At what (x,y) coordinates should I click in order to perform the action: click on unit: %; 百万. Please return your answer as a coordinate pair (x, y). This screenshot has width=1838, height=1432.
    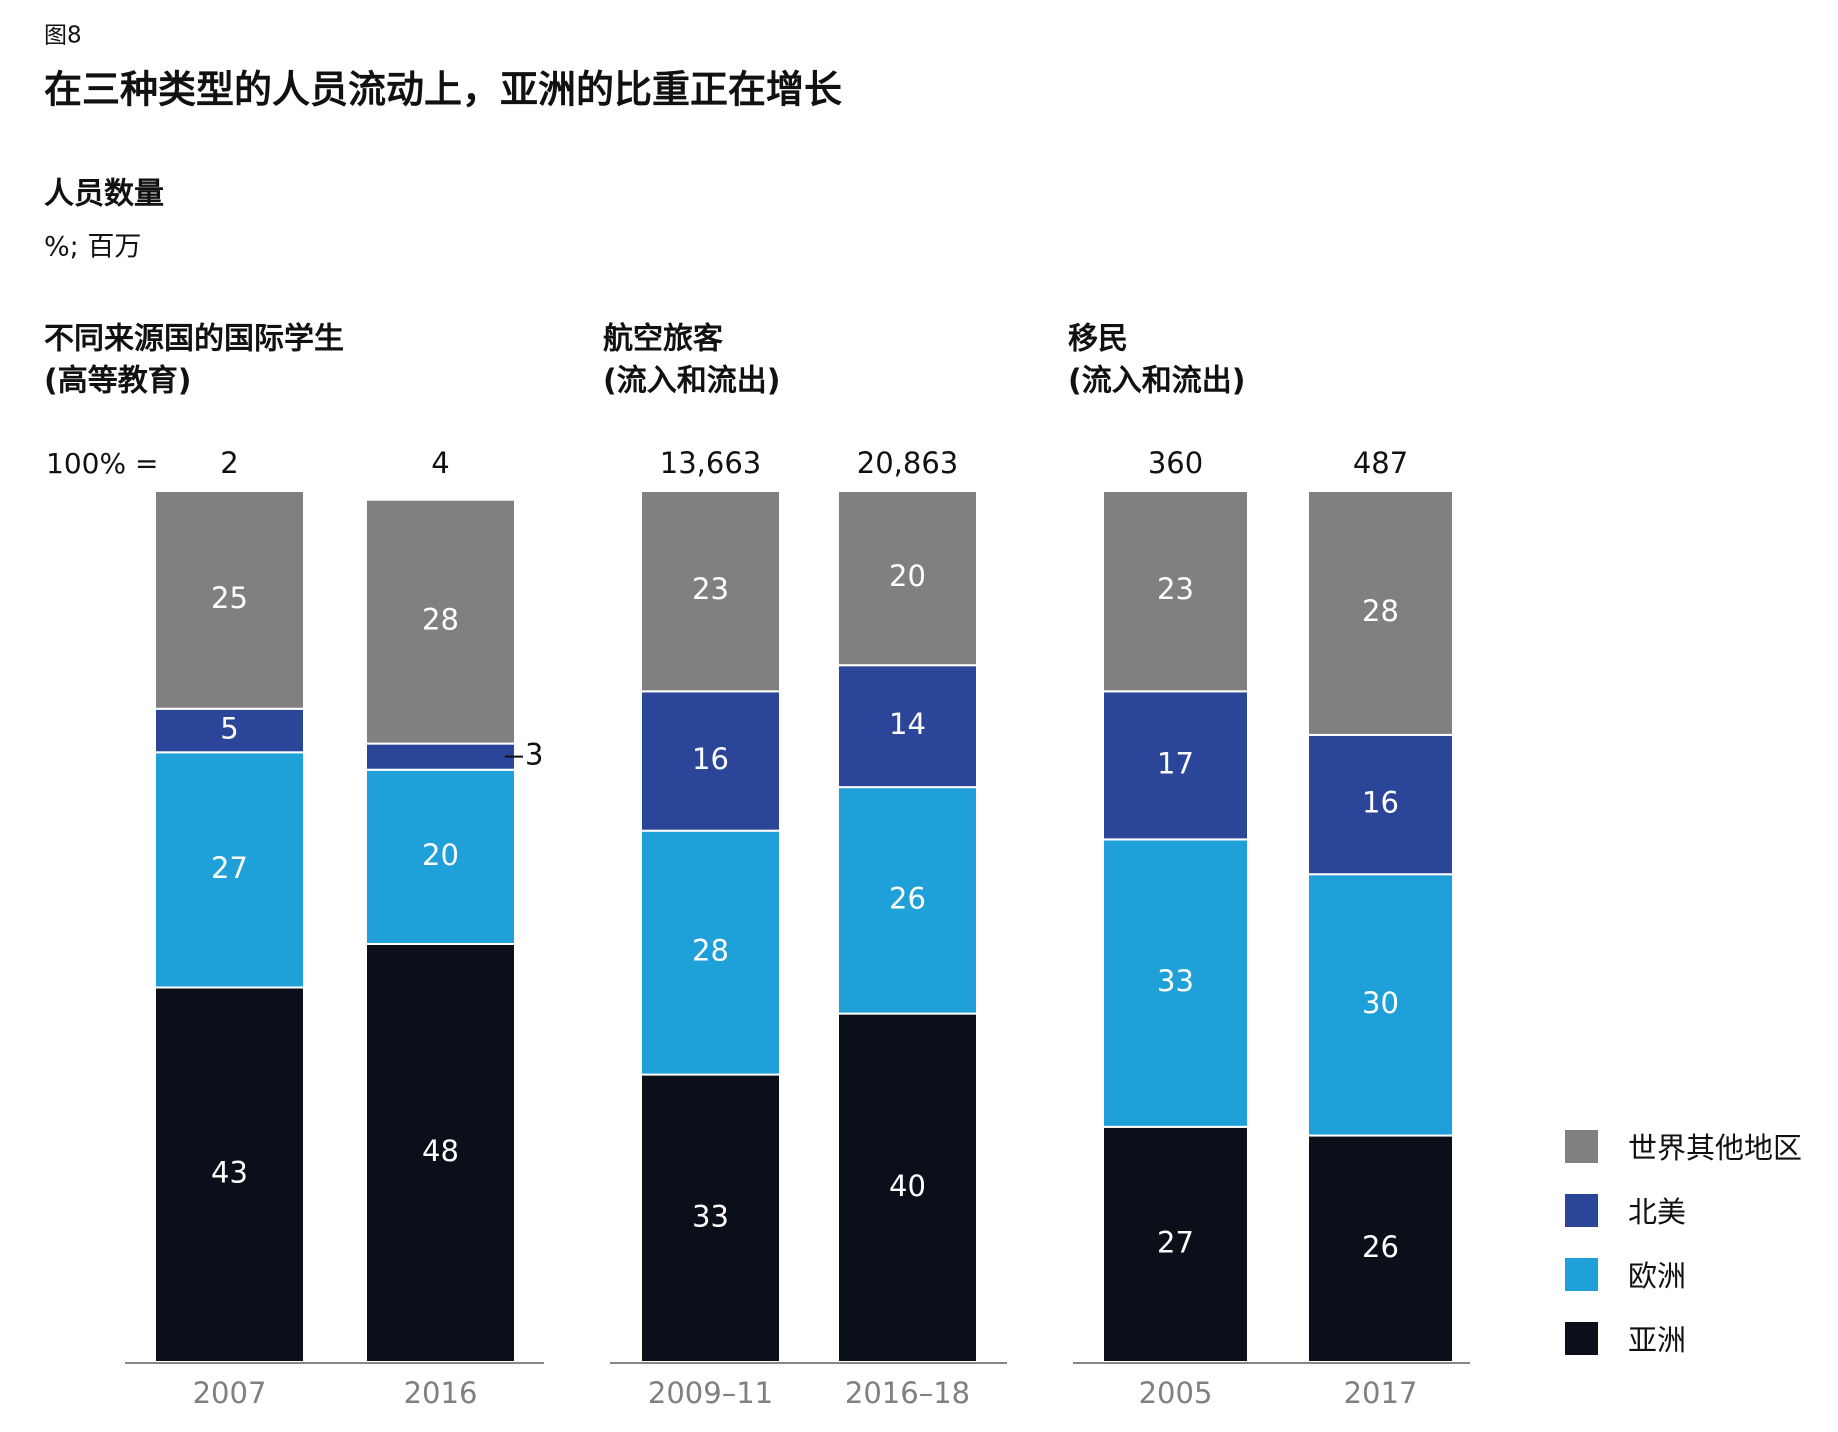
    Looking at the image, I should click on (92, 247).